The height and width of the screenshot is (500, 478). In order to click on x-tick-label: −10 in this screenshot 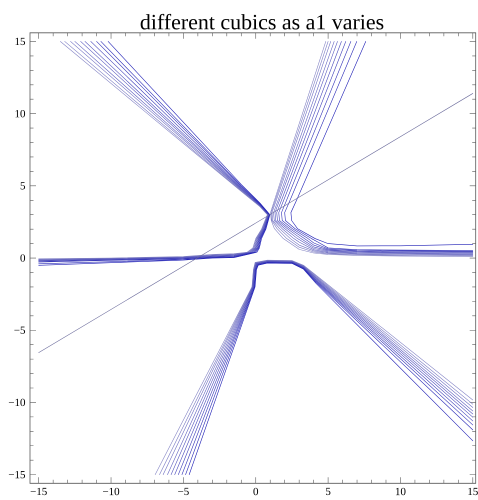, I will do `click(111, 492)`.